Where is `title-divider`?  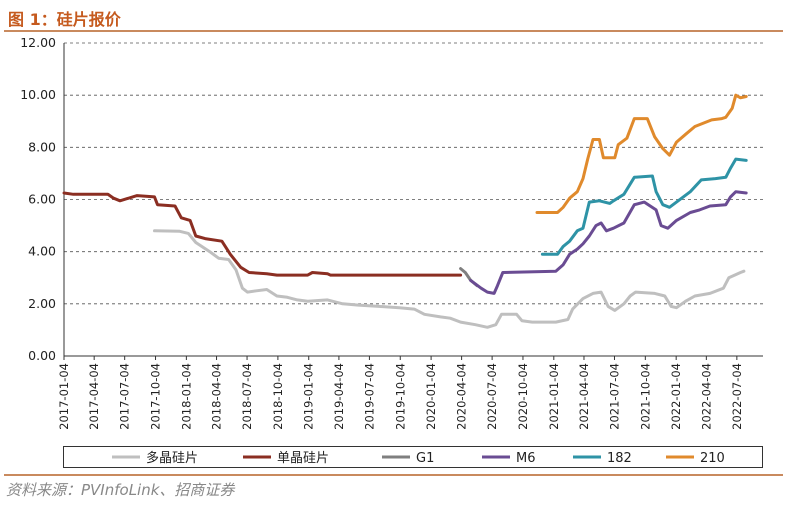
title-divider is located at coordinates (393, 31).